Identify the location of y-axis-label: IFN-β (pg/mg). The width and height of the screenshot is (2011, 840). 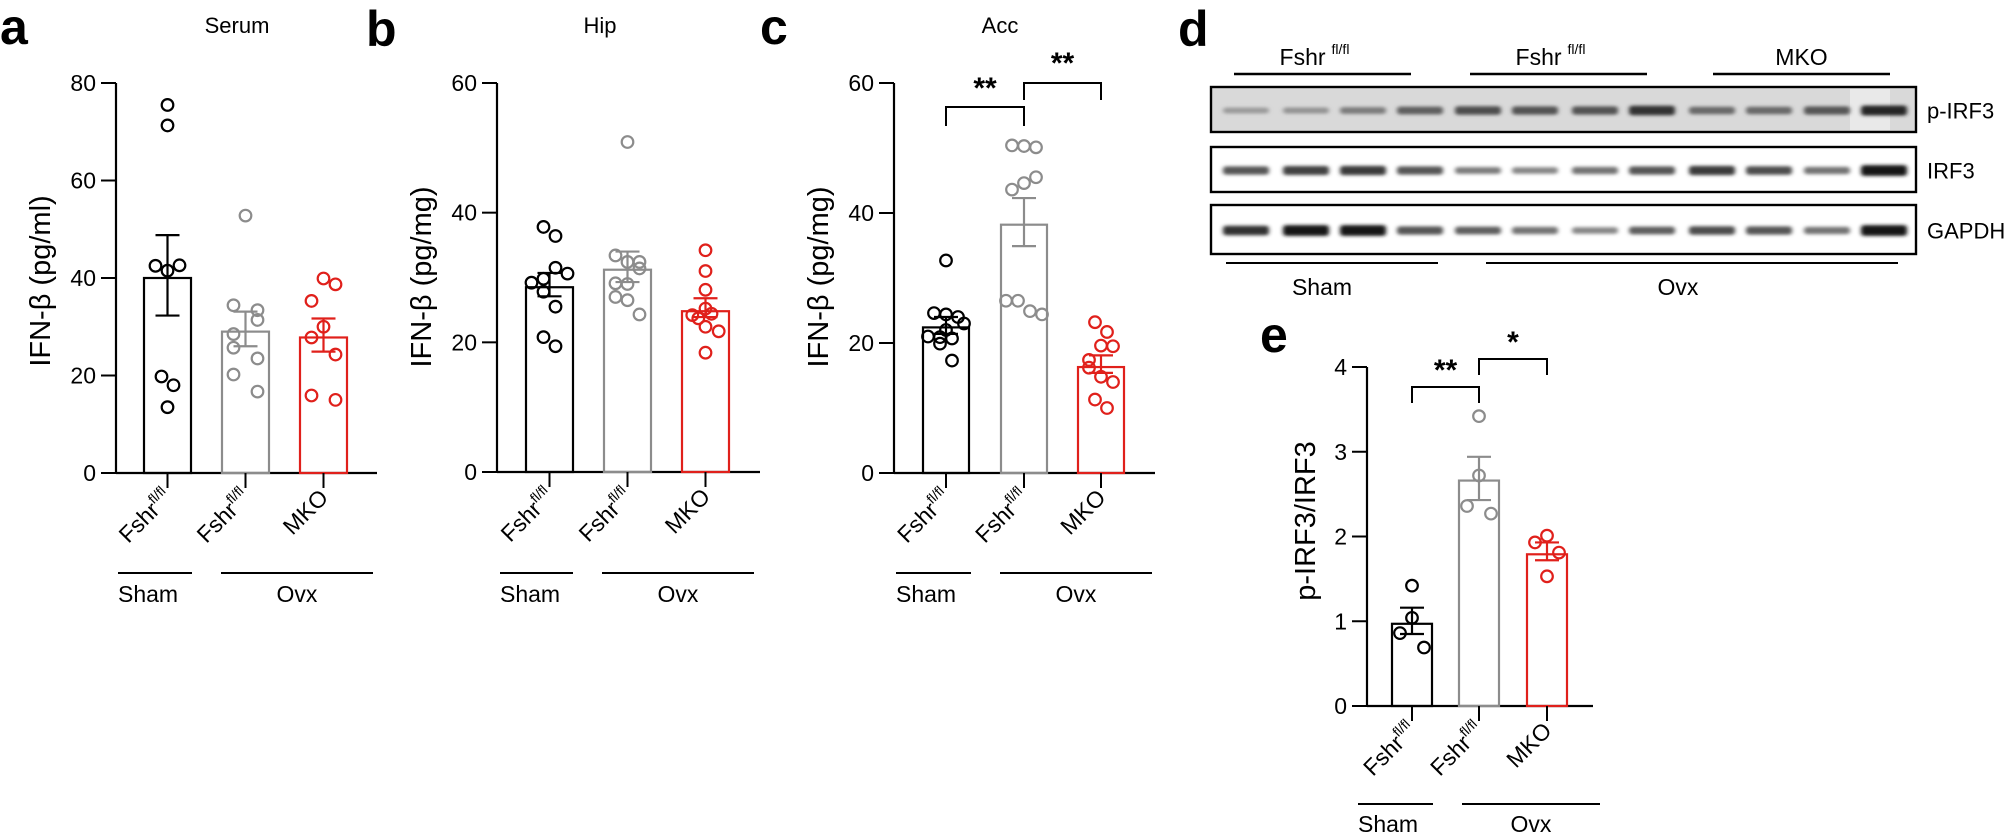
(819, 276).